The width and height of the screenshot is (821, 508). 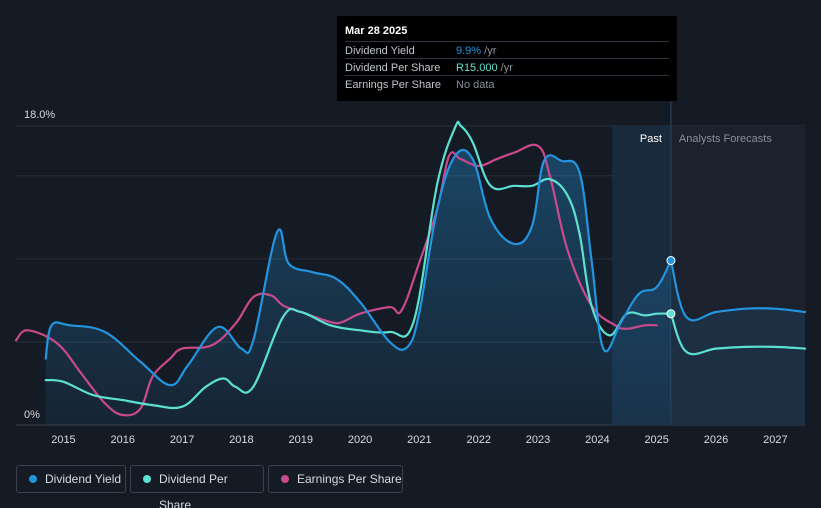 What do you see at coordinates (393, 68) in the screenshot?
I see `tooltip-label: Dividend Per Share` at bounding box center [393, 68].